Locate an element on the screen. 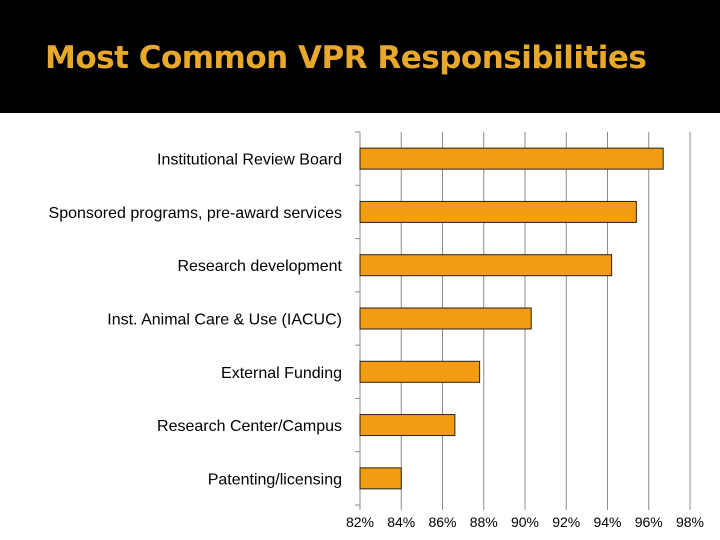 This screenshot has width=720, height=540. slide-title: Most Common VPR Responsibilities is located at coordinates (346, 58).